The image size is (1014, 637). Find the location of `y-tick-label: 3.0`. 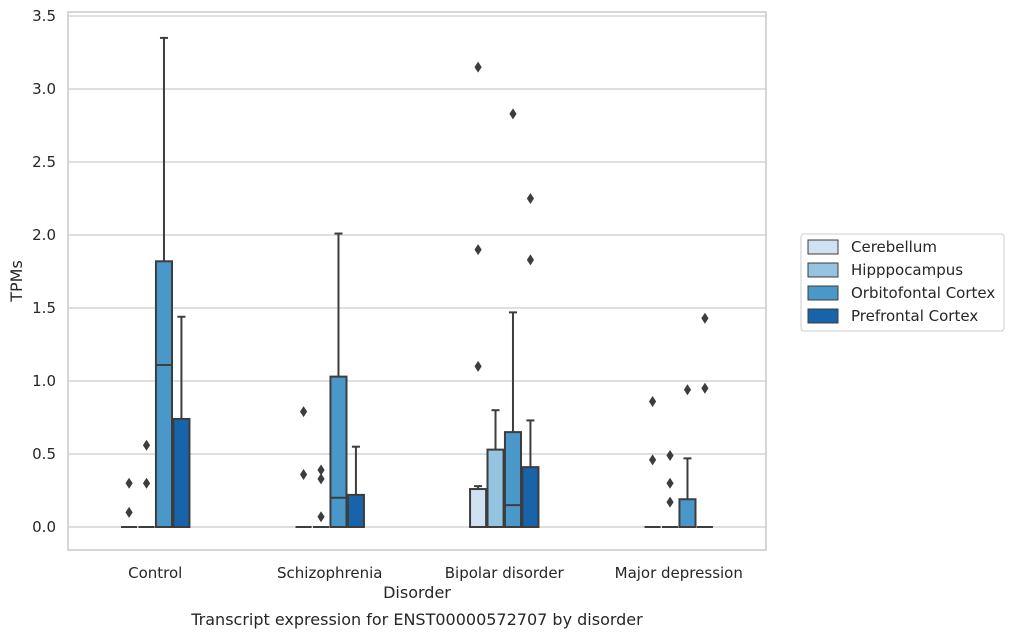

y-tick-label: 3.0 is located at coordinates (44, 89).